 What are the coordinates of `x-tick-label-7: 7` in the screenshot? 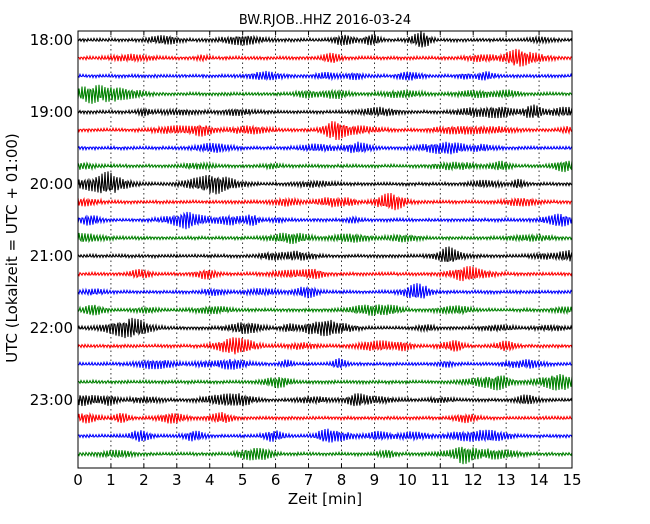 It's located at (309, 480).